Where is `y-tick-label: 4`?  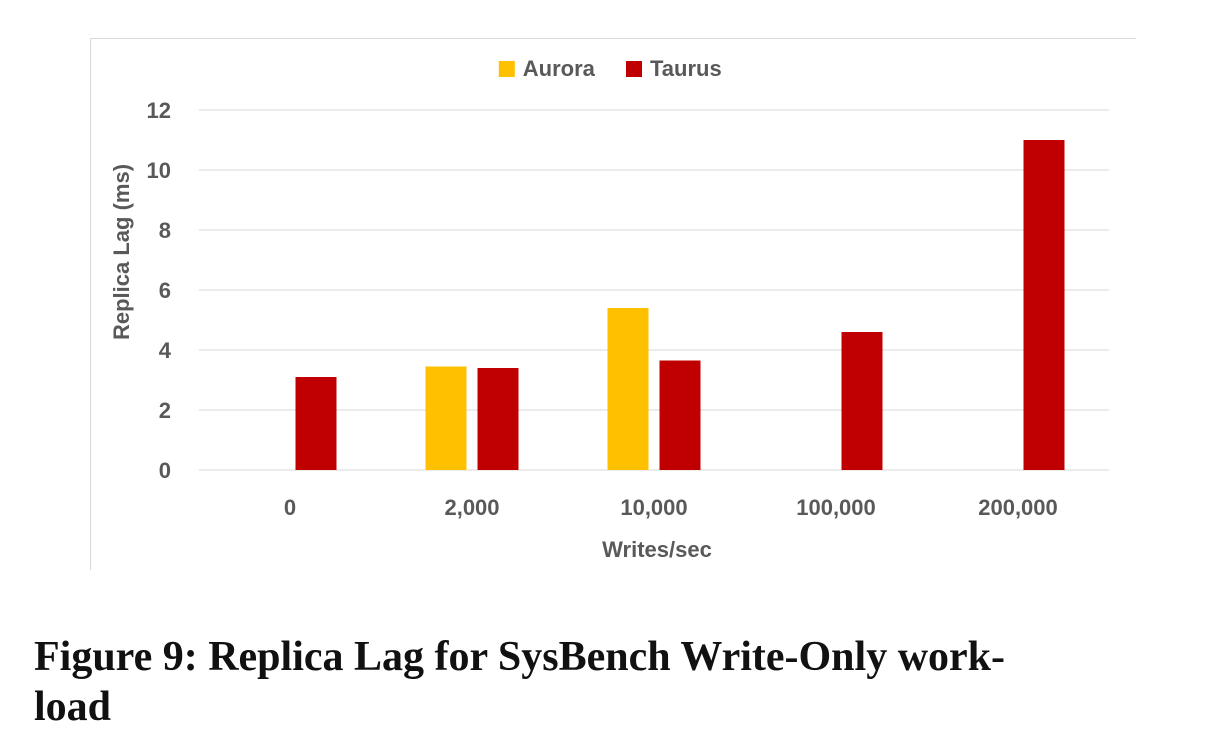 y-tick-label: 4 is located at coordinates (165, 350).